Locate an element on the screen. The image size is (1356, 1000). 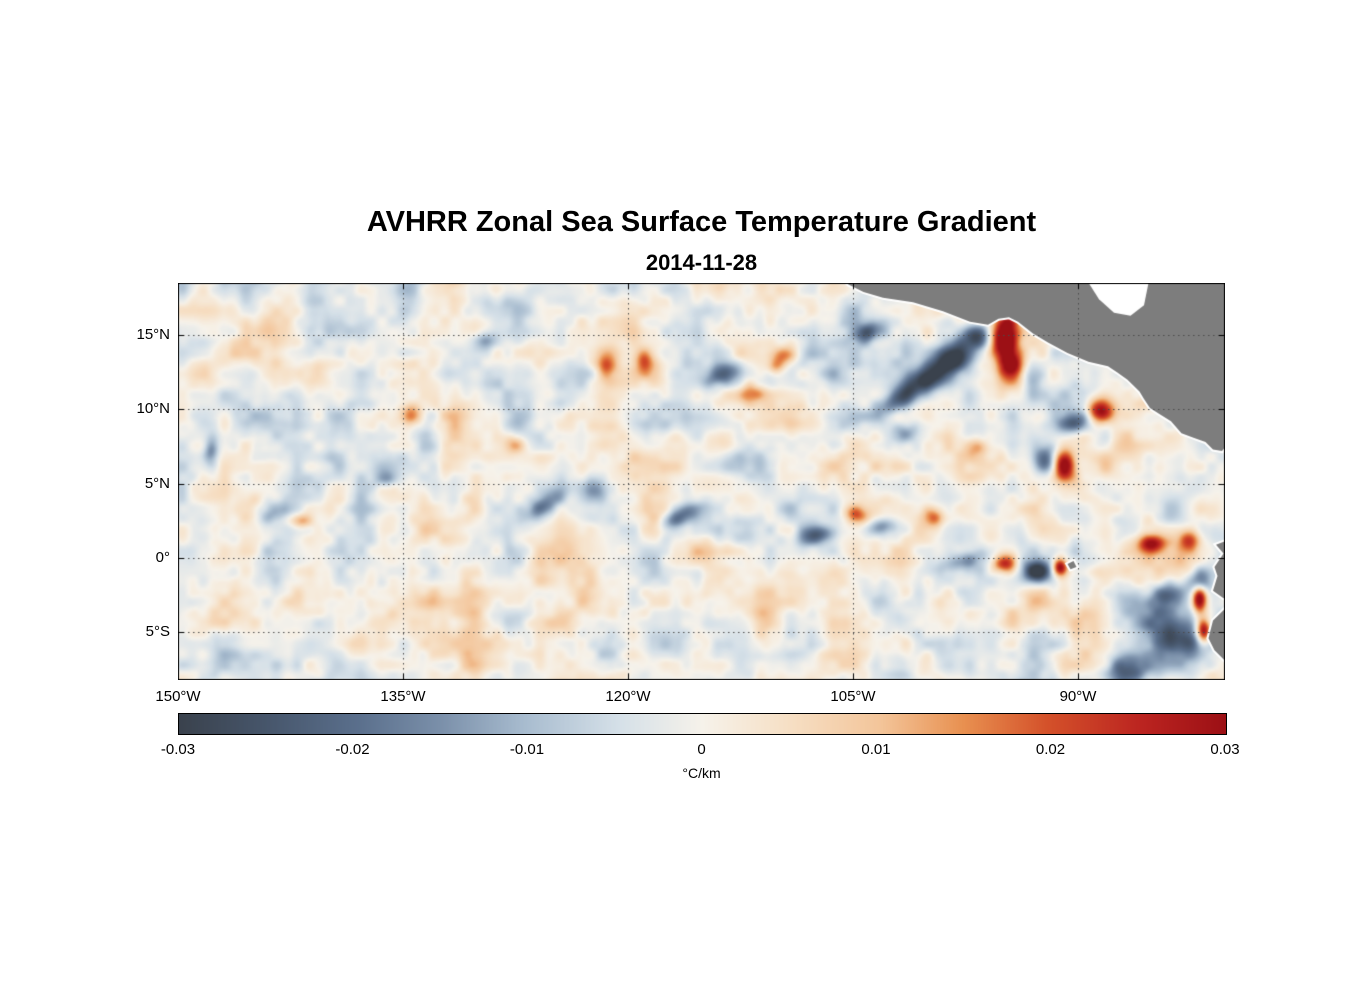
colorbar-tick-label: -0.02 is located at coordinates (352, 749).